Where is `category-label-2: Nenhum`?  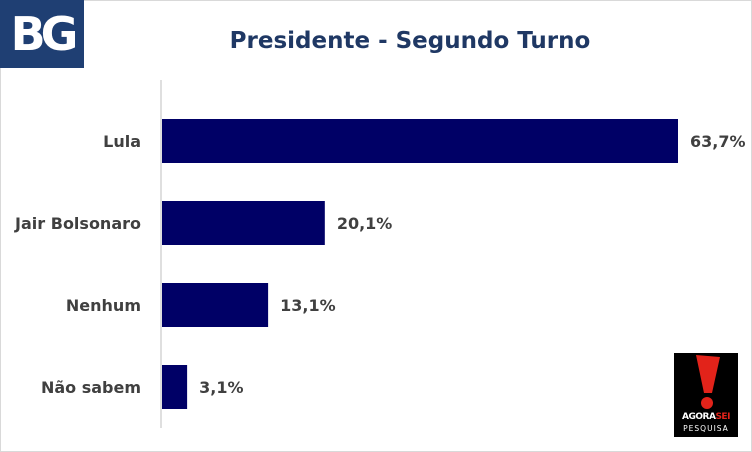 category-label-2: Nenhum is located at coordinates (103, 305).